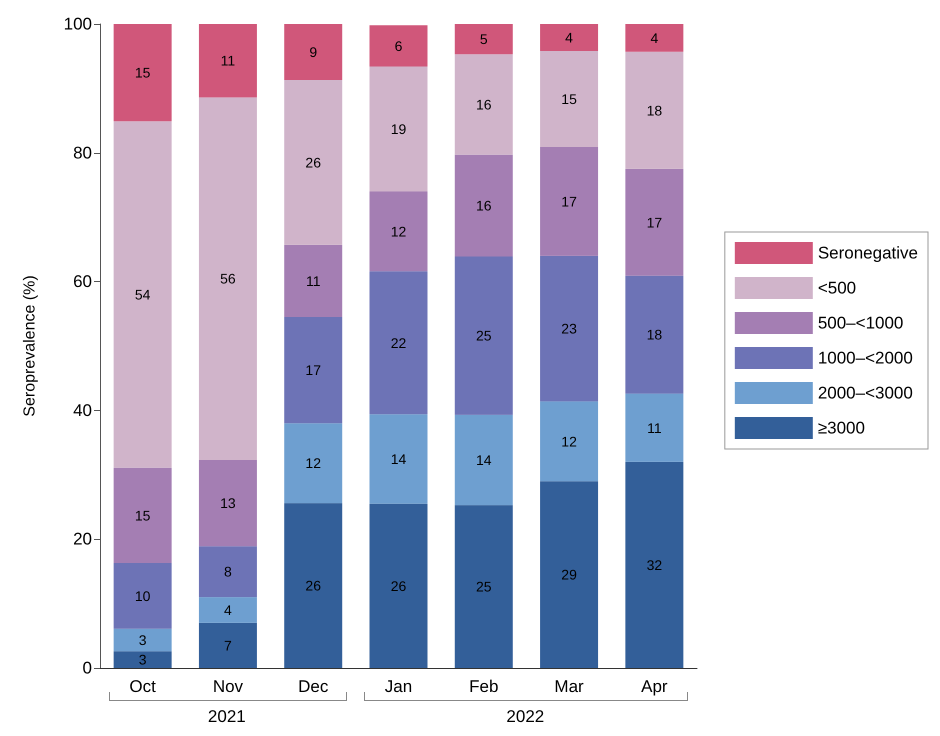  I want to click on data-label: 5, so click(484, 39).